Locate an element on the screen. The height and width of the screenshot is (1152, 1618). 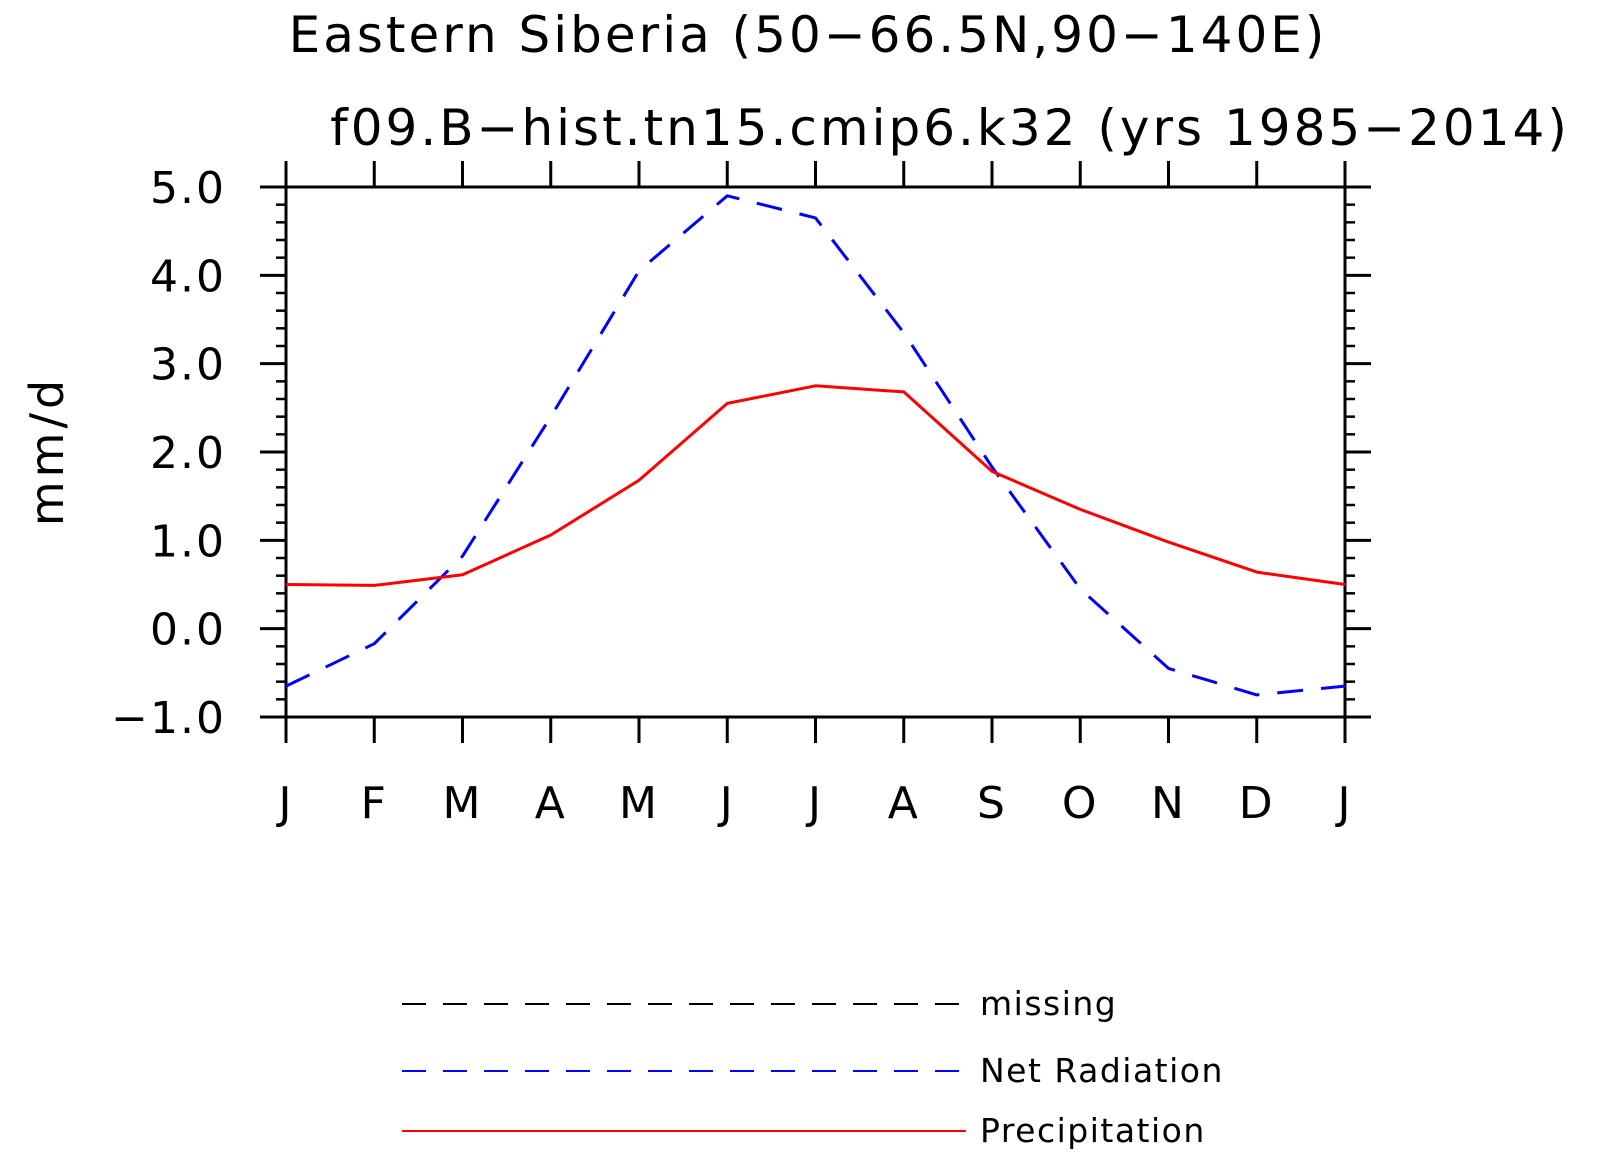
y-tick-labels: −1.0 0.0 1.0 2.0 3.0 4.0 5.0 is located at coordinates (168, 453).